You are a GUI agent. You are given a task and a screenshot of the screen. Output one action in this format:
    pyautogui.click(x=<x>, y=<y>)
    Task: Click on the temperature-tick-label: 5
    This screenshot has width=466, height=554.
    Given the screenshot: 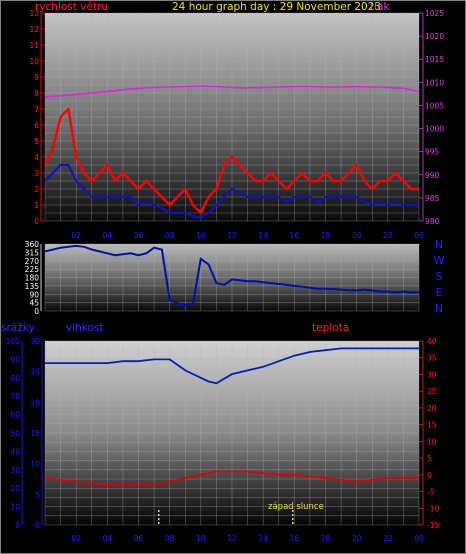 What is the action you would take?
    pyautogui.click(x=429, y=458)
    